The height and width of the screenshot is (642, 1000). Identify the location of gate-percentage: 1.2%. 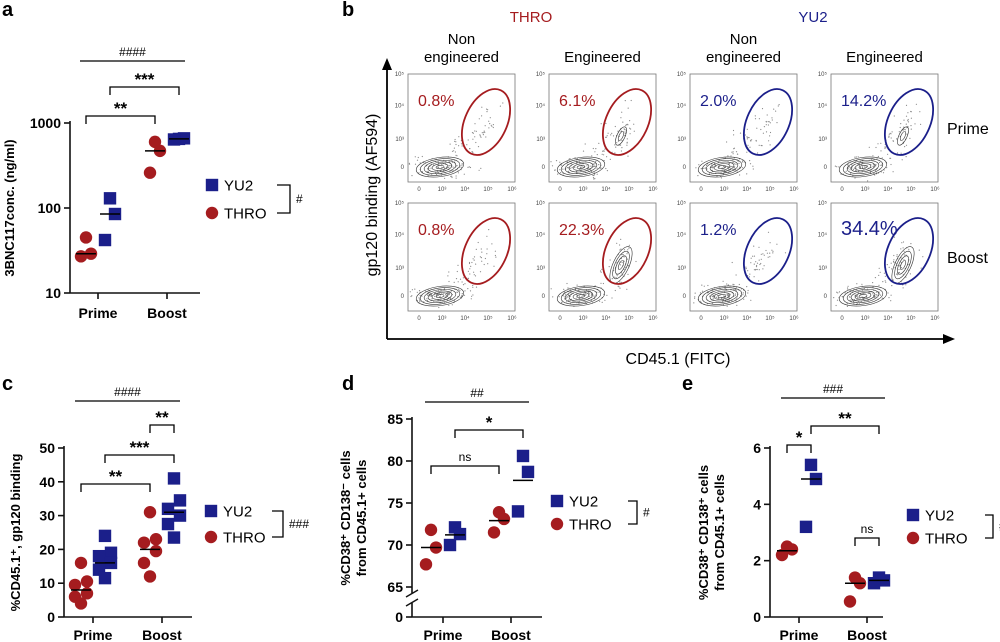
(718, 230).